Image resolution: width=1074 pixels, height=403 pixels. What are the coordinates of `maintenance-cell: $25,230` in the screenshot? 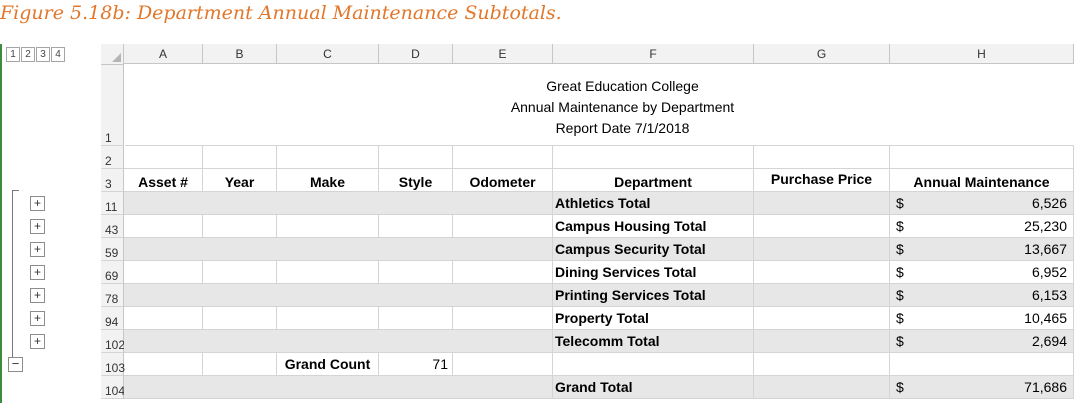 It's located at (982, 226).